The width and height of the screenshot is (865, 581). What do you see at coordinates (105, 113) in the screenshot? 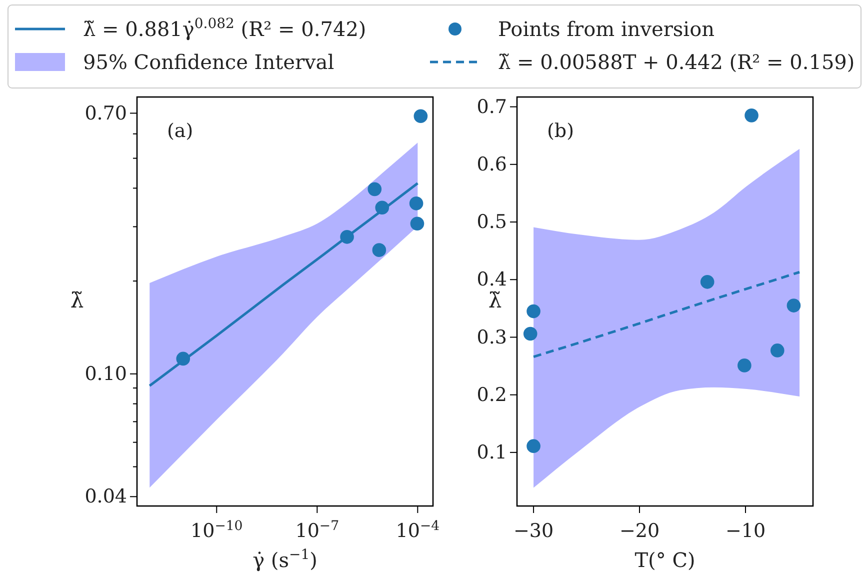
I see `y-tick-label: 0.70` at bounding box center [105, 113].